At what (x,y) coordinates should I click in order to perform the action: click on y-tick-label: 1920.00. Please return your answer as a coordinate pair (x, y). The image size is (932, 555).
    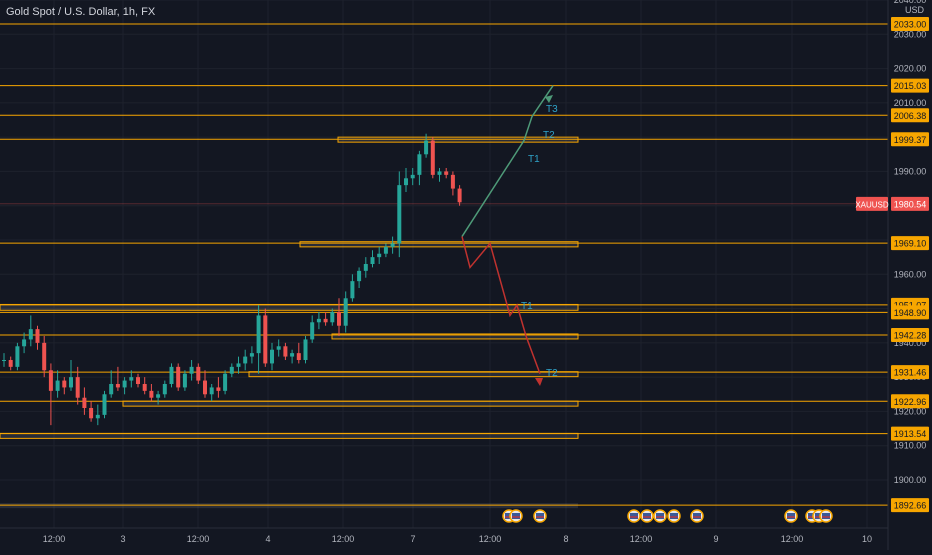
    Looking at the image, I should click on (910, 411).